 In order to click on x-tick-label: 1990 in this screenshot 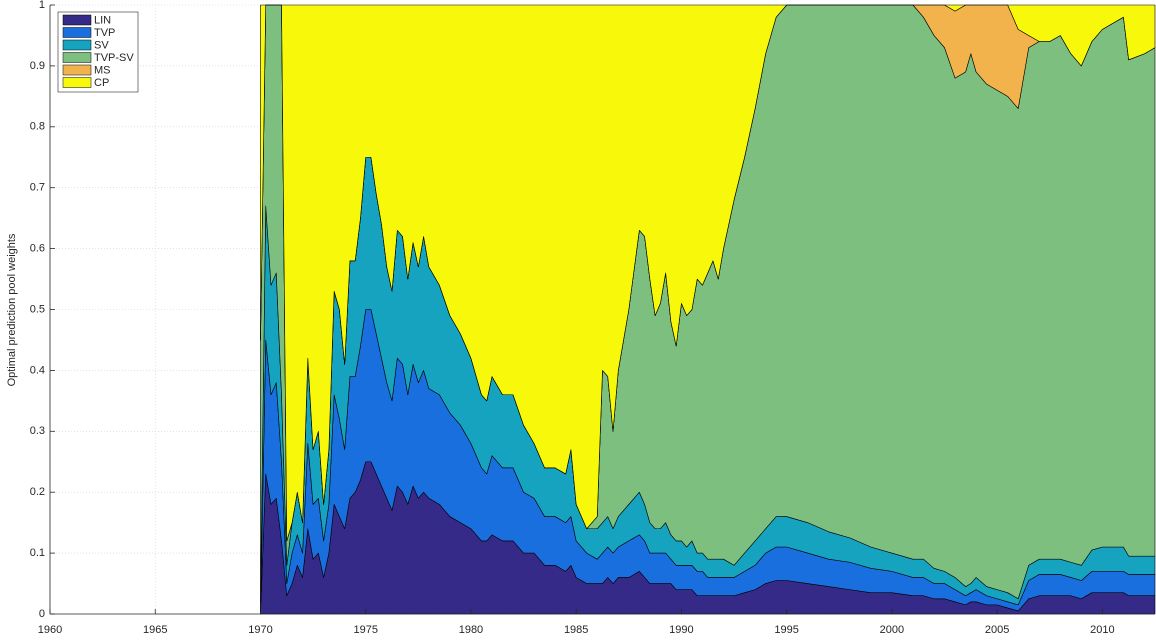, I will do `click(681, 630)`.